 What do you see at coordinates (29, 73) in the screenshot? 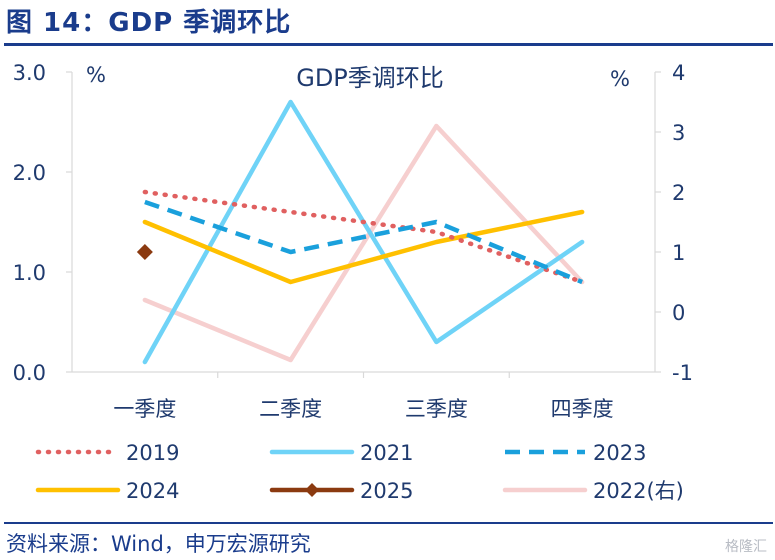
I see `y-left-tick-label: 3.0` at bounding box center [29, 73].